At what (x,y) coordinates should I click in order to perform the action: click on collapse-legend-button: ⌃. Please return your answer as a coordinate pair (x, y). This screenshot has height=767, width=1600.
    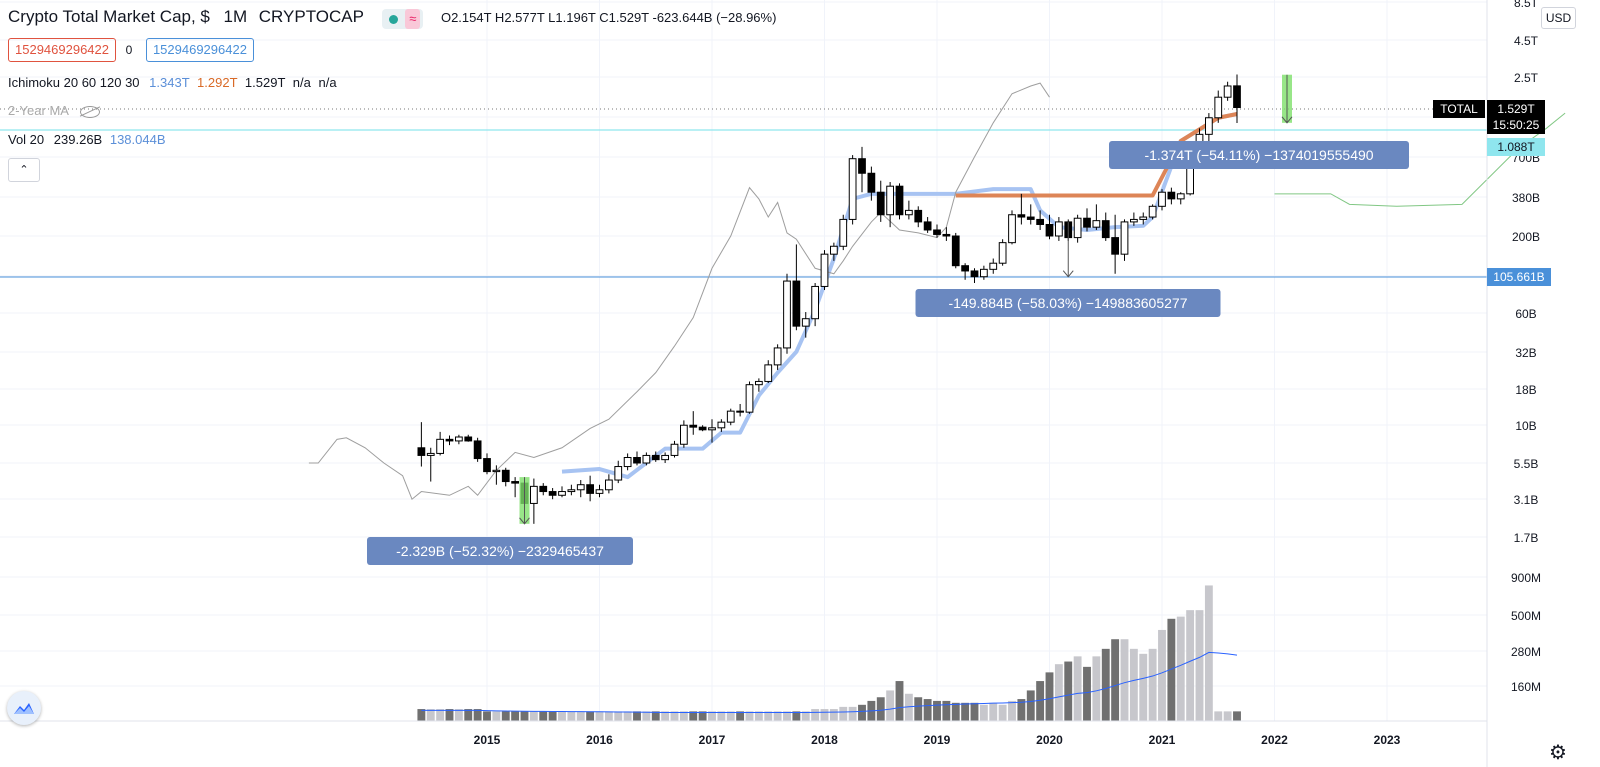
    Looking at the image, I should click on (24, 170).